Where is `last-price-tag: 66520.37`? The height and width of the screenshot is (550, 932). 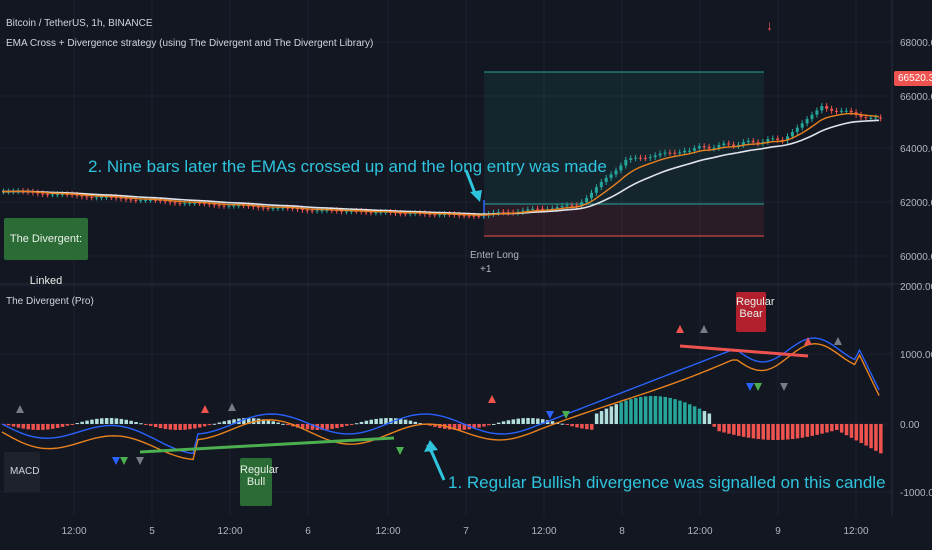 last-price-tag: 66520.37 is located at coordinates (913, 78).